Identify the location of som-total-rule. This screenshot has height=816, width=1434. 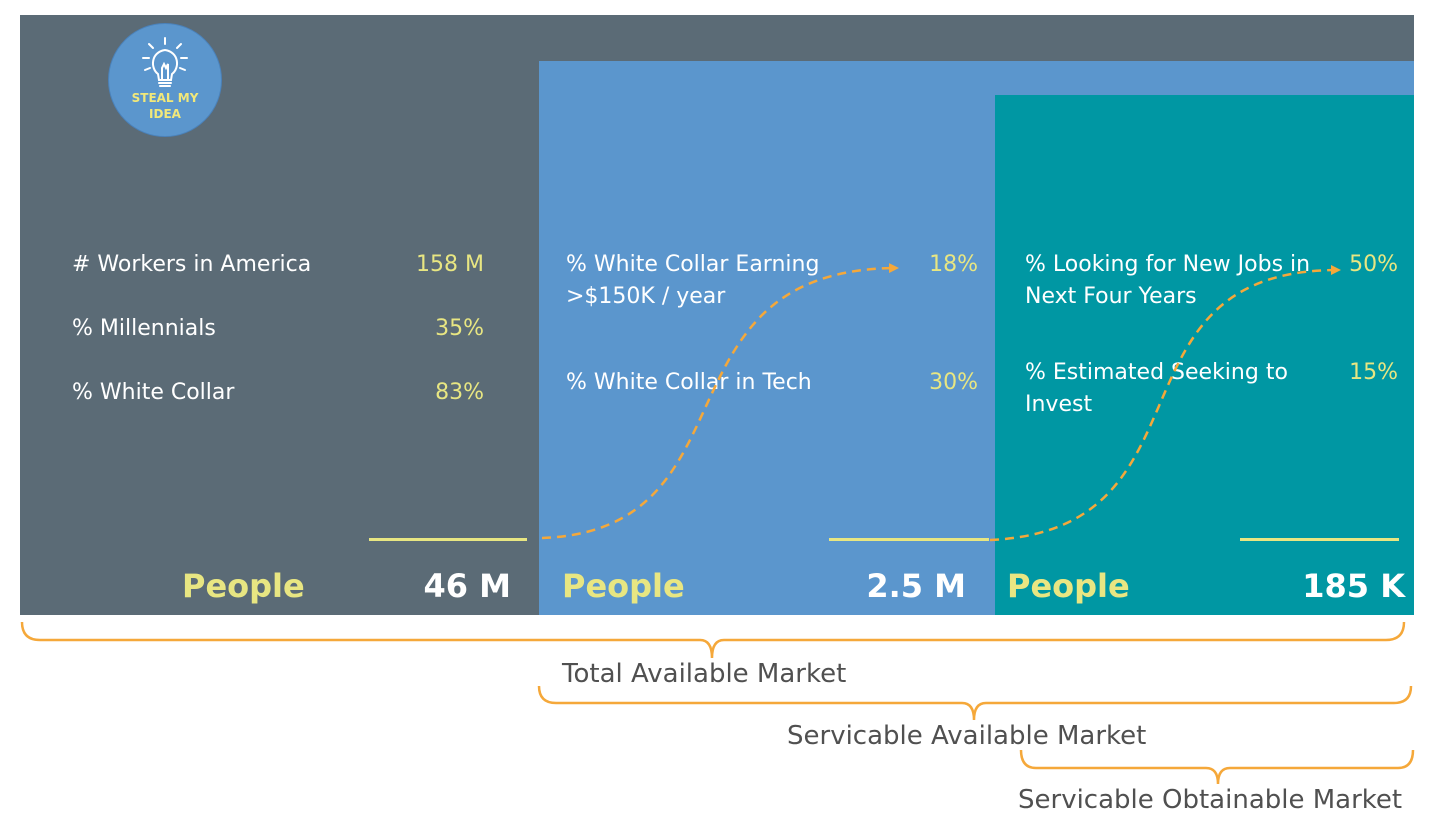
(1319, 539).